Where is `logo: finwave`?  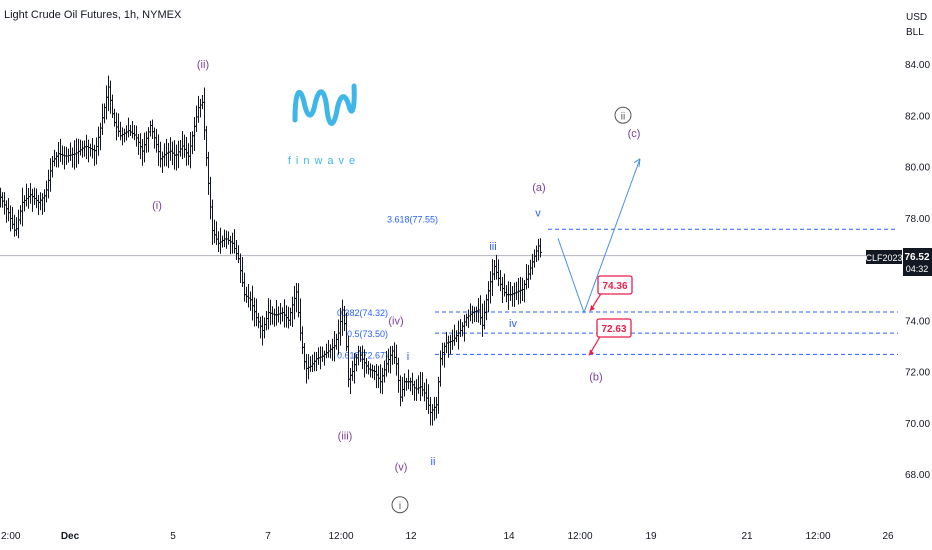
logo: finwave is located at coordinates (324, 125).